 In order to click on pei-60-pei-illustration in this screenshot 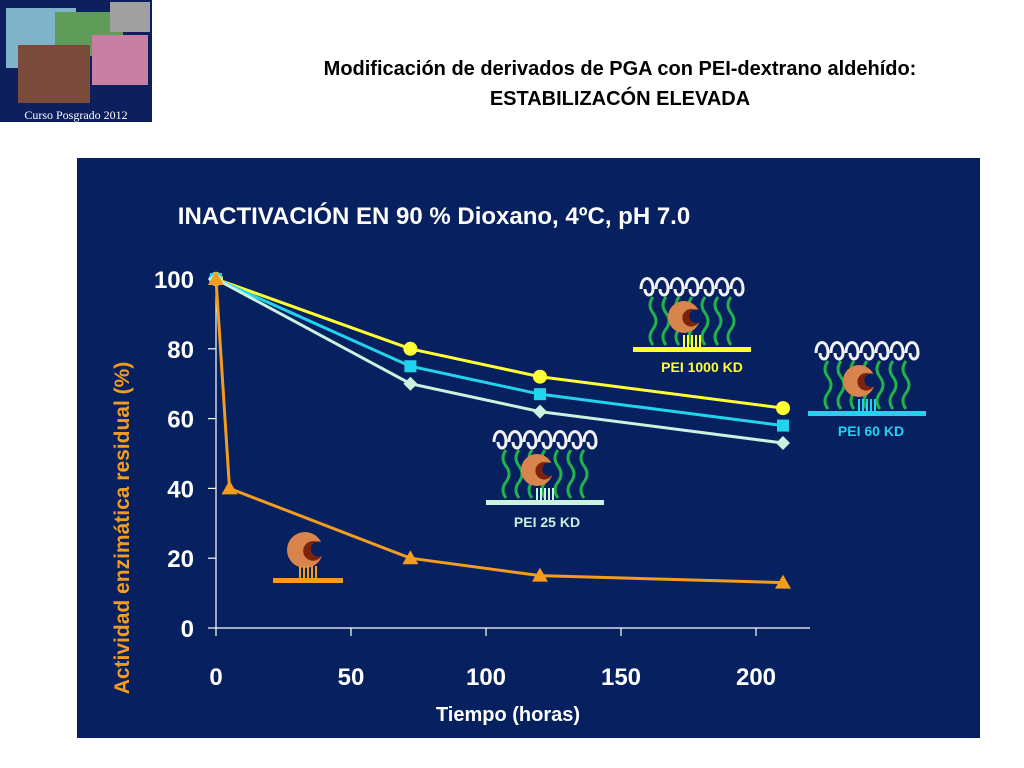, I will do `click(867, 378)`.